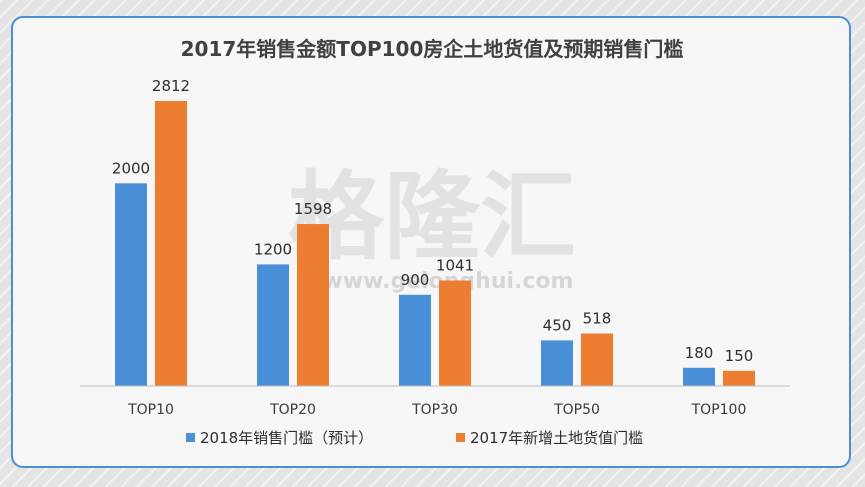 This screenshot has width=865, height=487. Describe the element at coordinates (576, 410) in the screenshot. I see `x-tick-label-top50: TOP50` at that location.